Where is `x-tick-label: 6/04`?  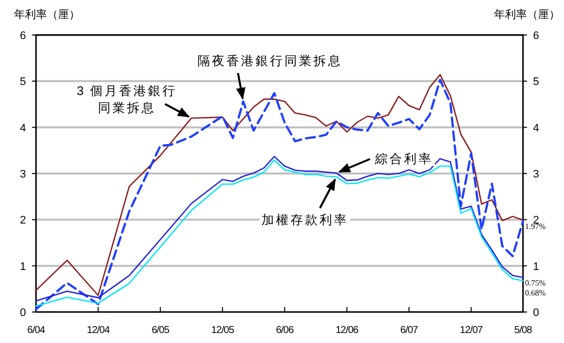 x-tick-label: 6/04 is located at coordinates (36, 330).